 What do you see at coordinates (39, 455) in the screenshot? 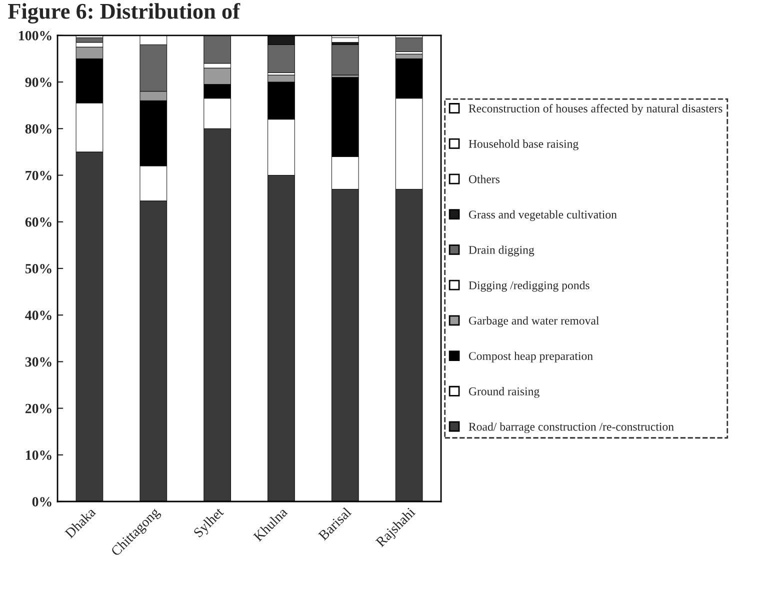
I see `y-tick-label: 10%` at bounding box center [39, 455].